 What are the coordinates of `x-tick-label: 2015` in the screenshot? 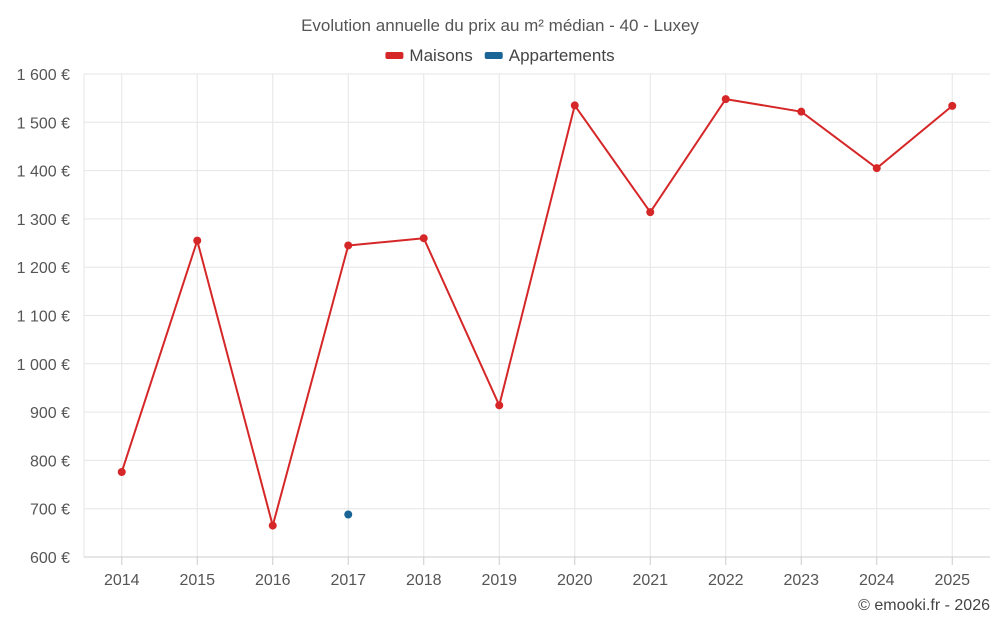 It's located at (197, 580).